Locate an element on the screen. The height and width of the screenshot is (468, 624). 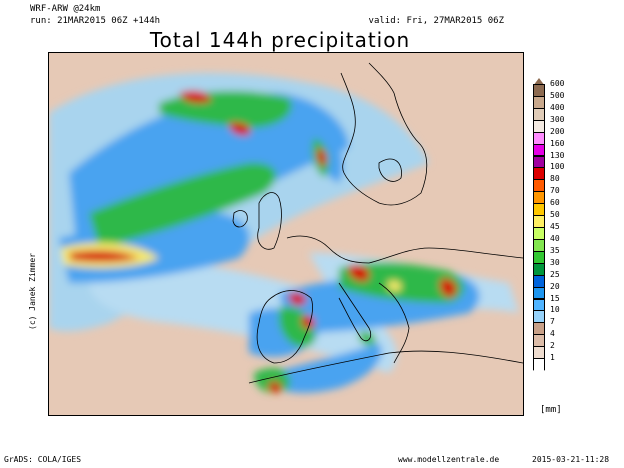
valid-time-label: valid: Fri, 27MAR2015 06Z is located at coordinates (436, 21).